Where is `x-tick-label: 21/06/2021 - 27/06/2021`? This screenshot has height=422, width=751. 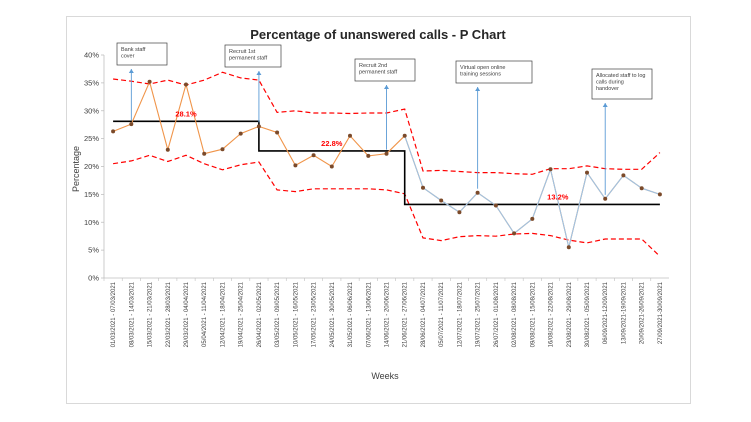 x-tick-label: 21/06/2021 - 27/06/2021 is located at coordinates (406, 314).